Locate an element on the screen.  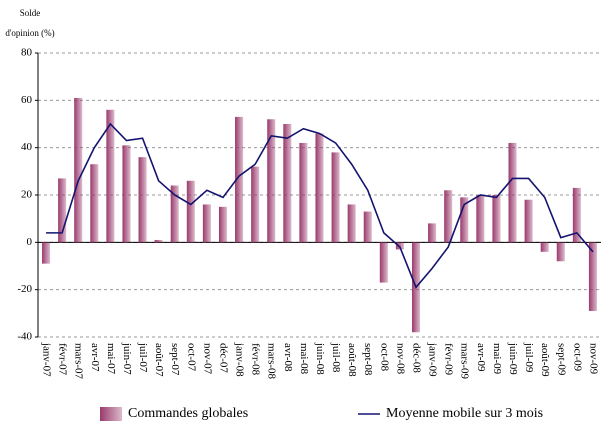
x-tick-label: oct-08 is located at coordinates (384, 357).